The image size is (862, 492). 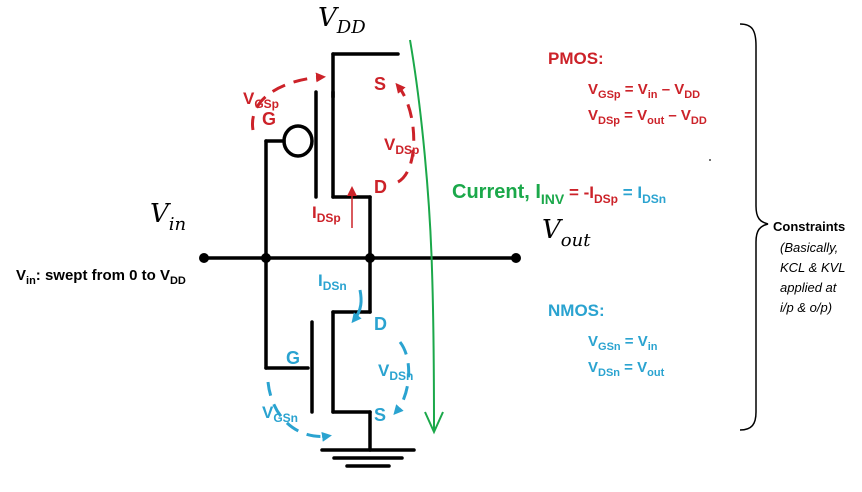 I want to click on nmos-eq-title: NMOS:, so click(x=576, y=310).